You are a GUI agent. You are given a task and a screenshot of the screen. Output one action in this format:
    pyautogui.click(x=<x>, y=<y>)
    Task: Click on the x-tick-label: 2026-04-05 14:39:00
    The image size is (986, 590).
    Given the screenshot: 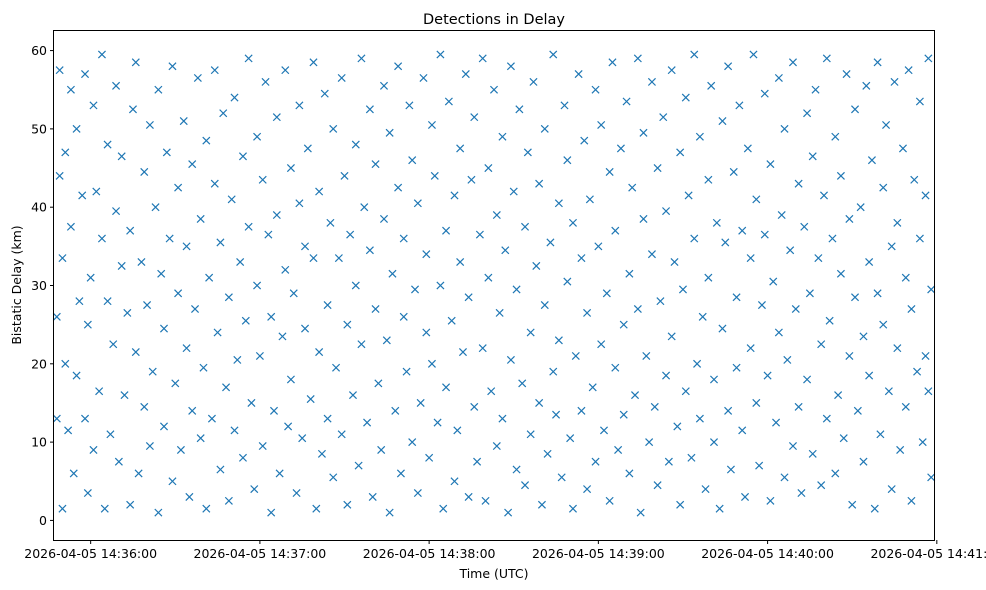 What is the action you would take?
    pyautogui.click(x=598, y=553)
    